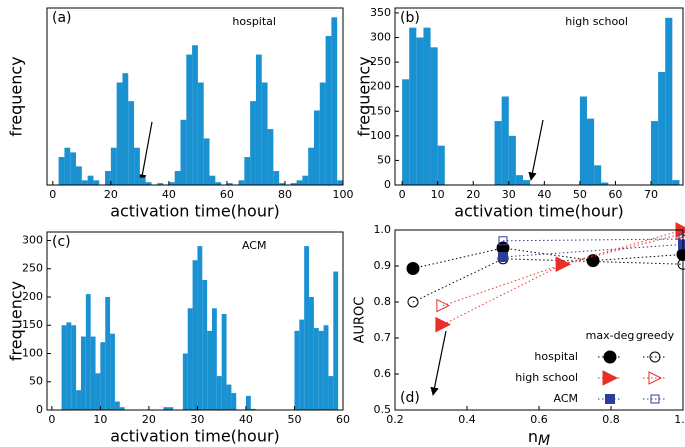 The image size is (685, 447). Describe the element at coordinates (536, 150) in the screenshot. I see `arrow` at that location.